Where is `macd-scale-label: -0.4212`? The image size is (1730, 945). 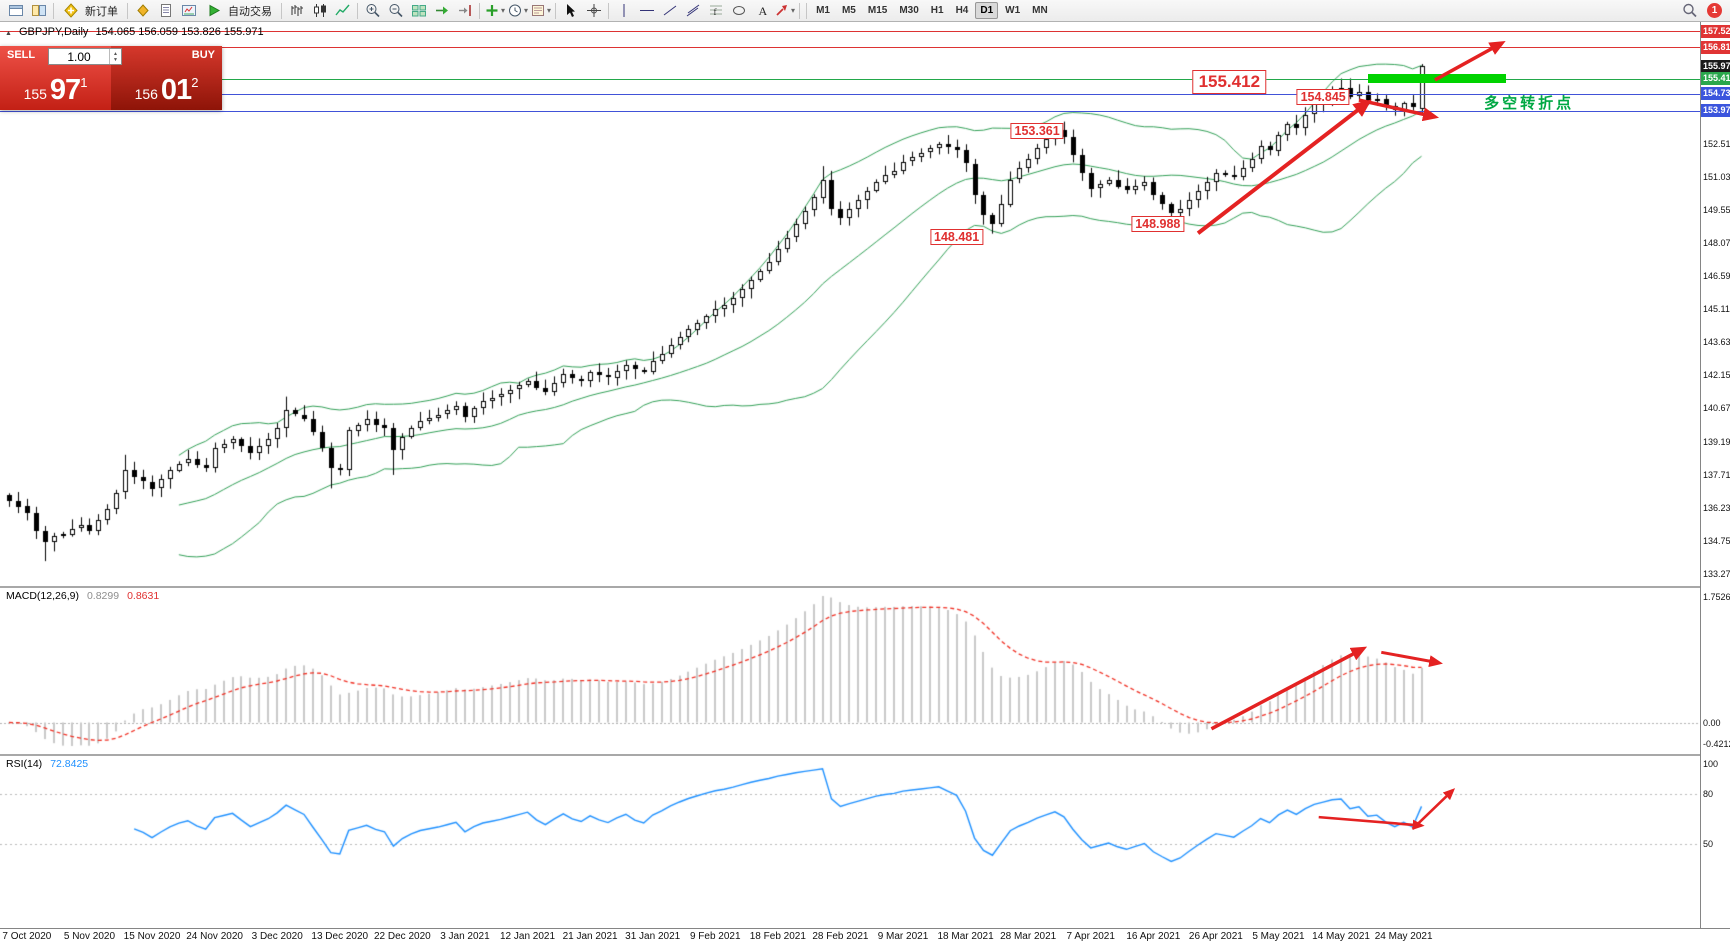 macd-scale-label: -0.4212 is located at coordinates (1716, 744).